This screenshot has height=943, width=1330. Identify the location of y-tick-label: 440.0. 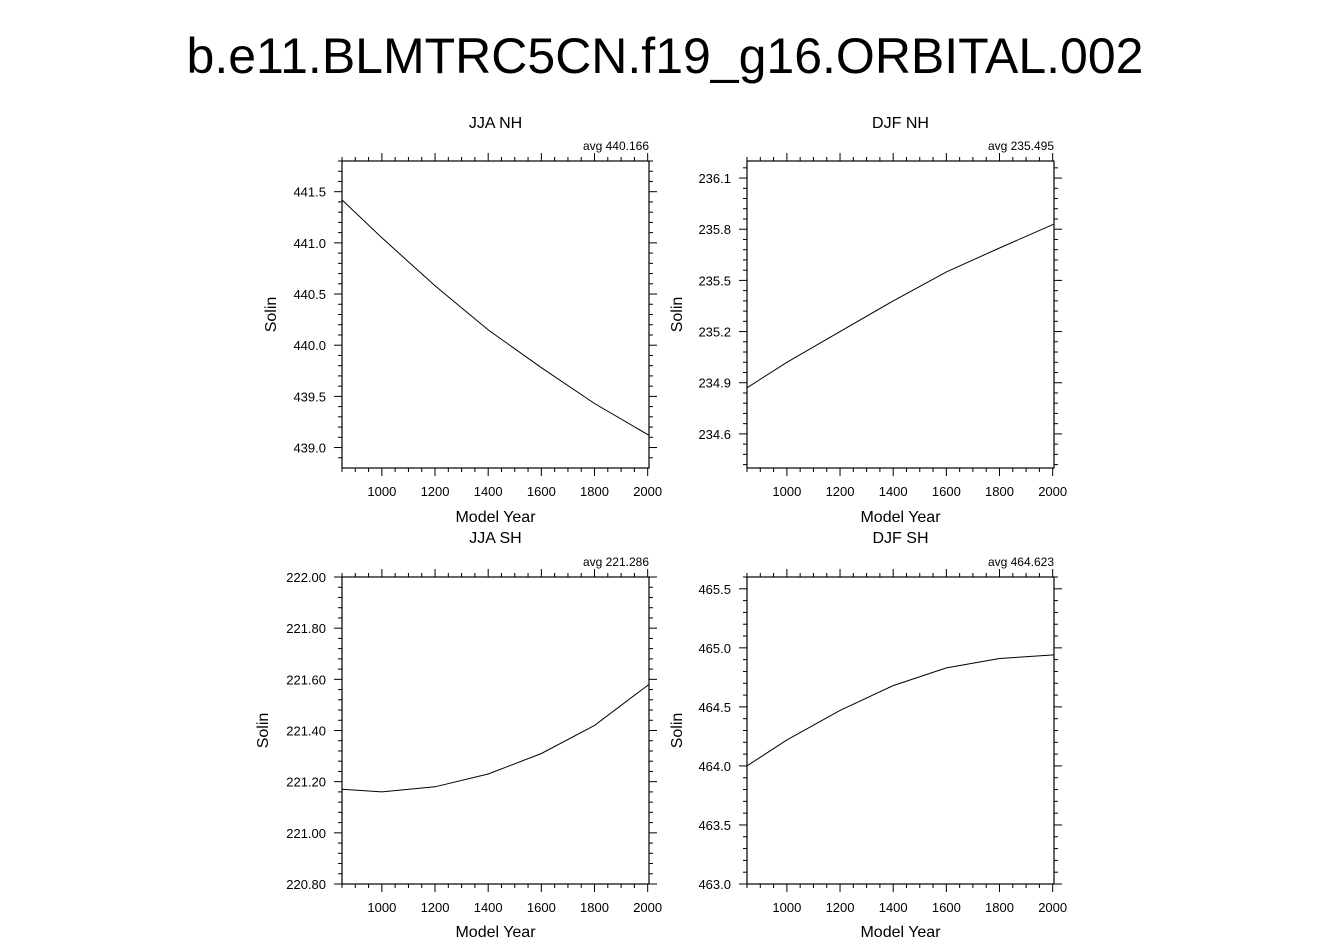
(309, 345).